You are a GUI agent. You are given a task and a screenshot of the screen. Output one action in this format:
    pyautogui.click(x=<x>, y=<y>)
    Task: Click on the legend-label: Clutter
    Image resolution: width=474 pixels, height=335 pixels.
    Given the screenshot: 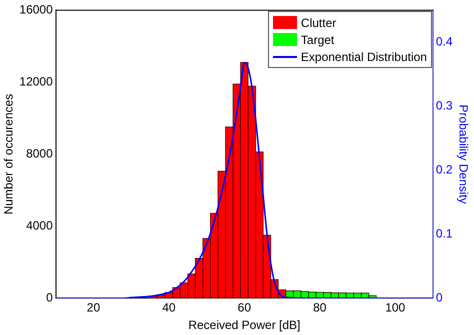 What is the action you would take?
    pyautogui.click(x=318, y=23)
    